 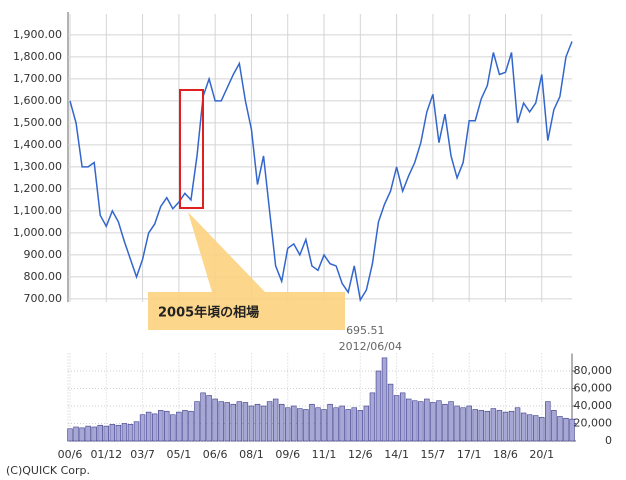 I want to click on x-tick-label: 14/1, so click(x=396, y=454).